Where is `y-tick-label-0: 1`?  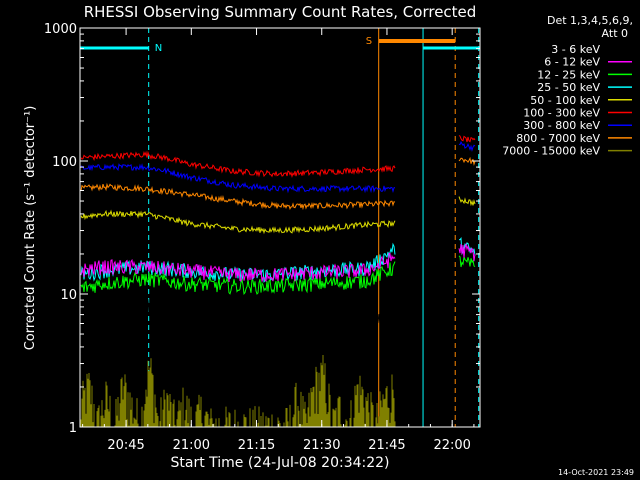 y-tick-label-0: 1 is located at coordinates (73, 428).